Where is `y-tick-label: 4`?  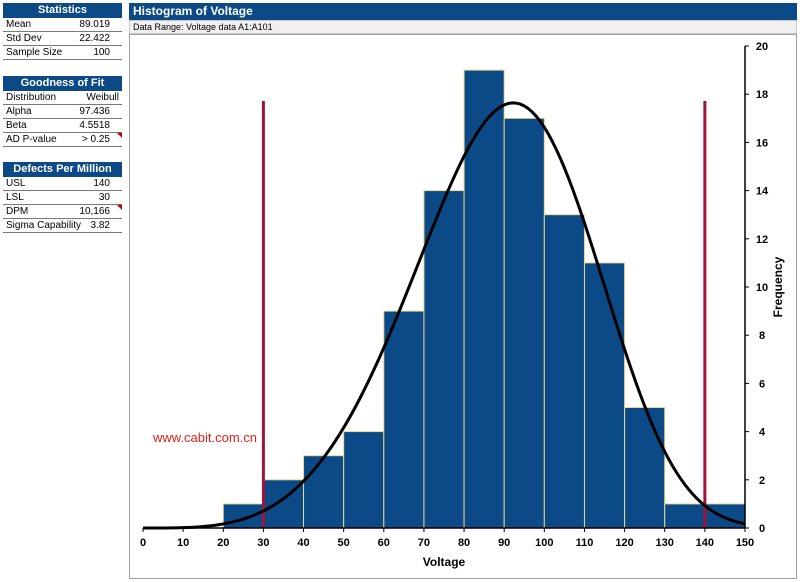
y-tick-label: 4 is located at coordinates (762, 433).